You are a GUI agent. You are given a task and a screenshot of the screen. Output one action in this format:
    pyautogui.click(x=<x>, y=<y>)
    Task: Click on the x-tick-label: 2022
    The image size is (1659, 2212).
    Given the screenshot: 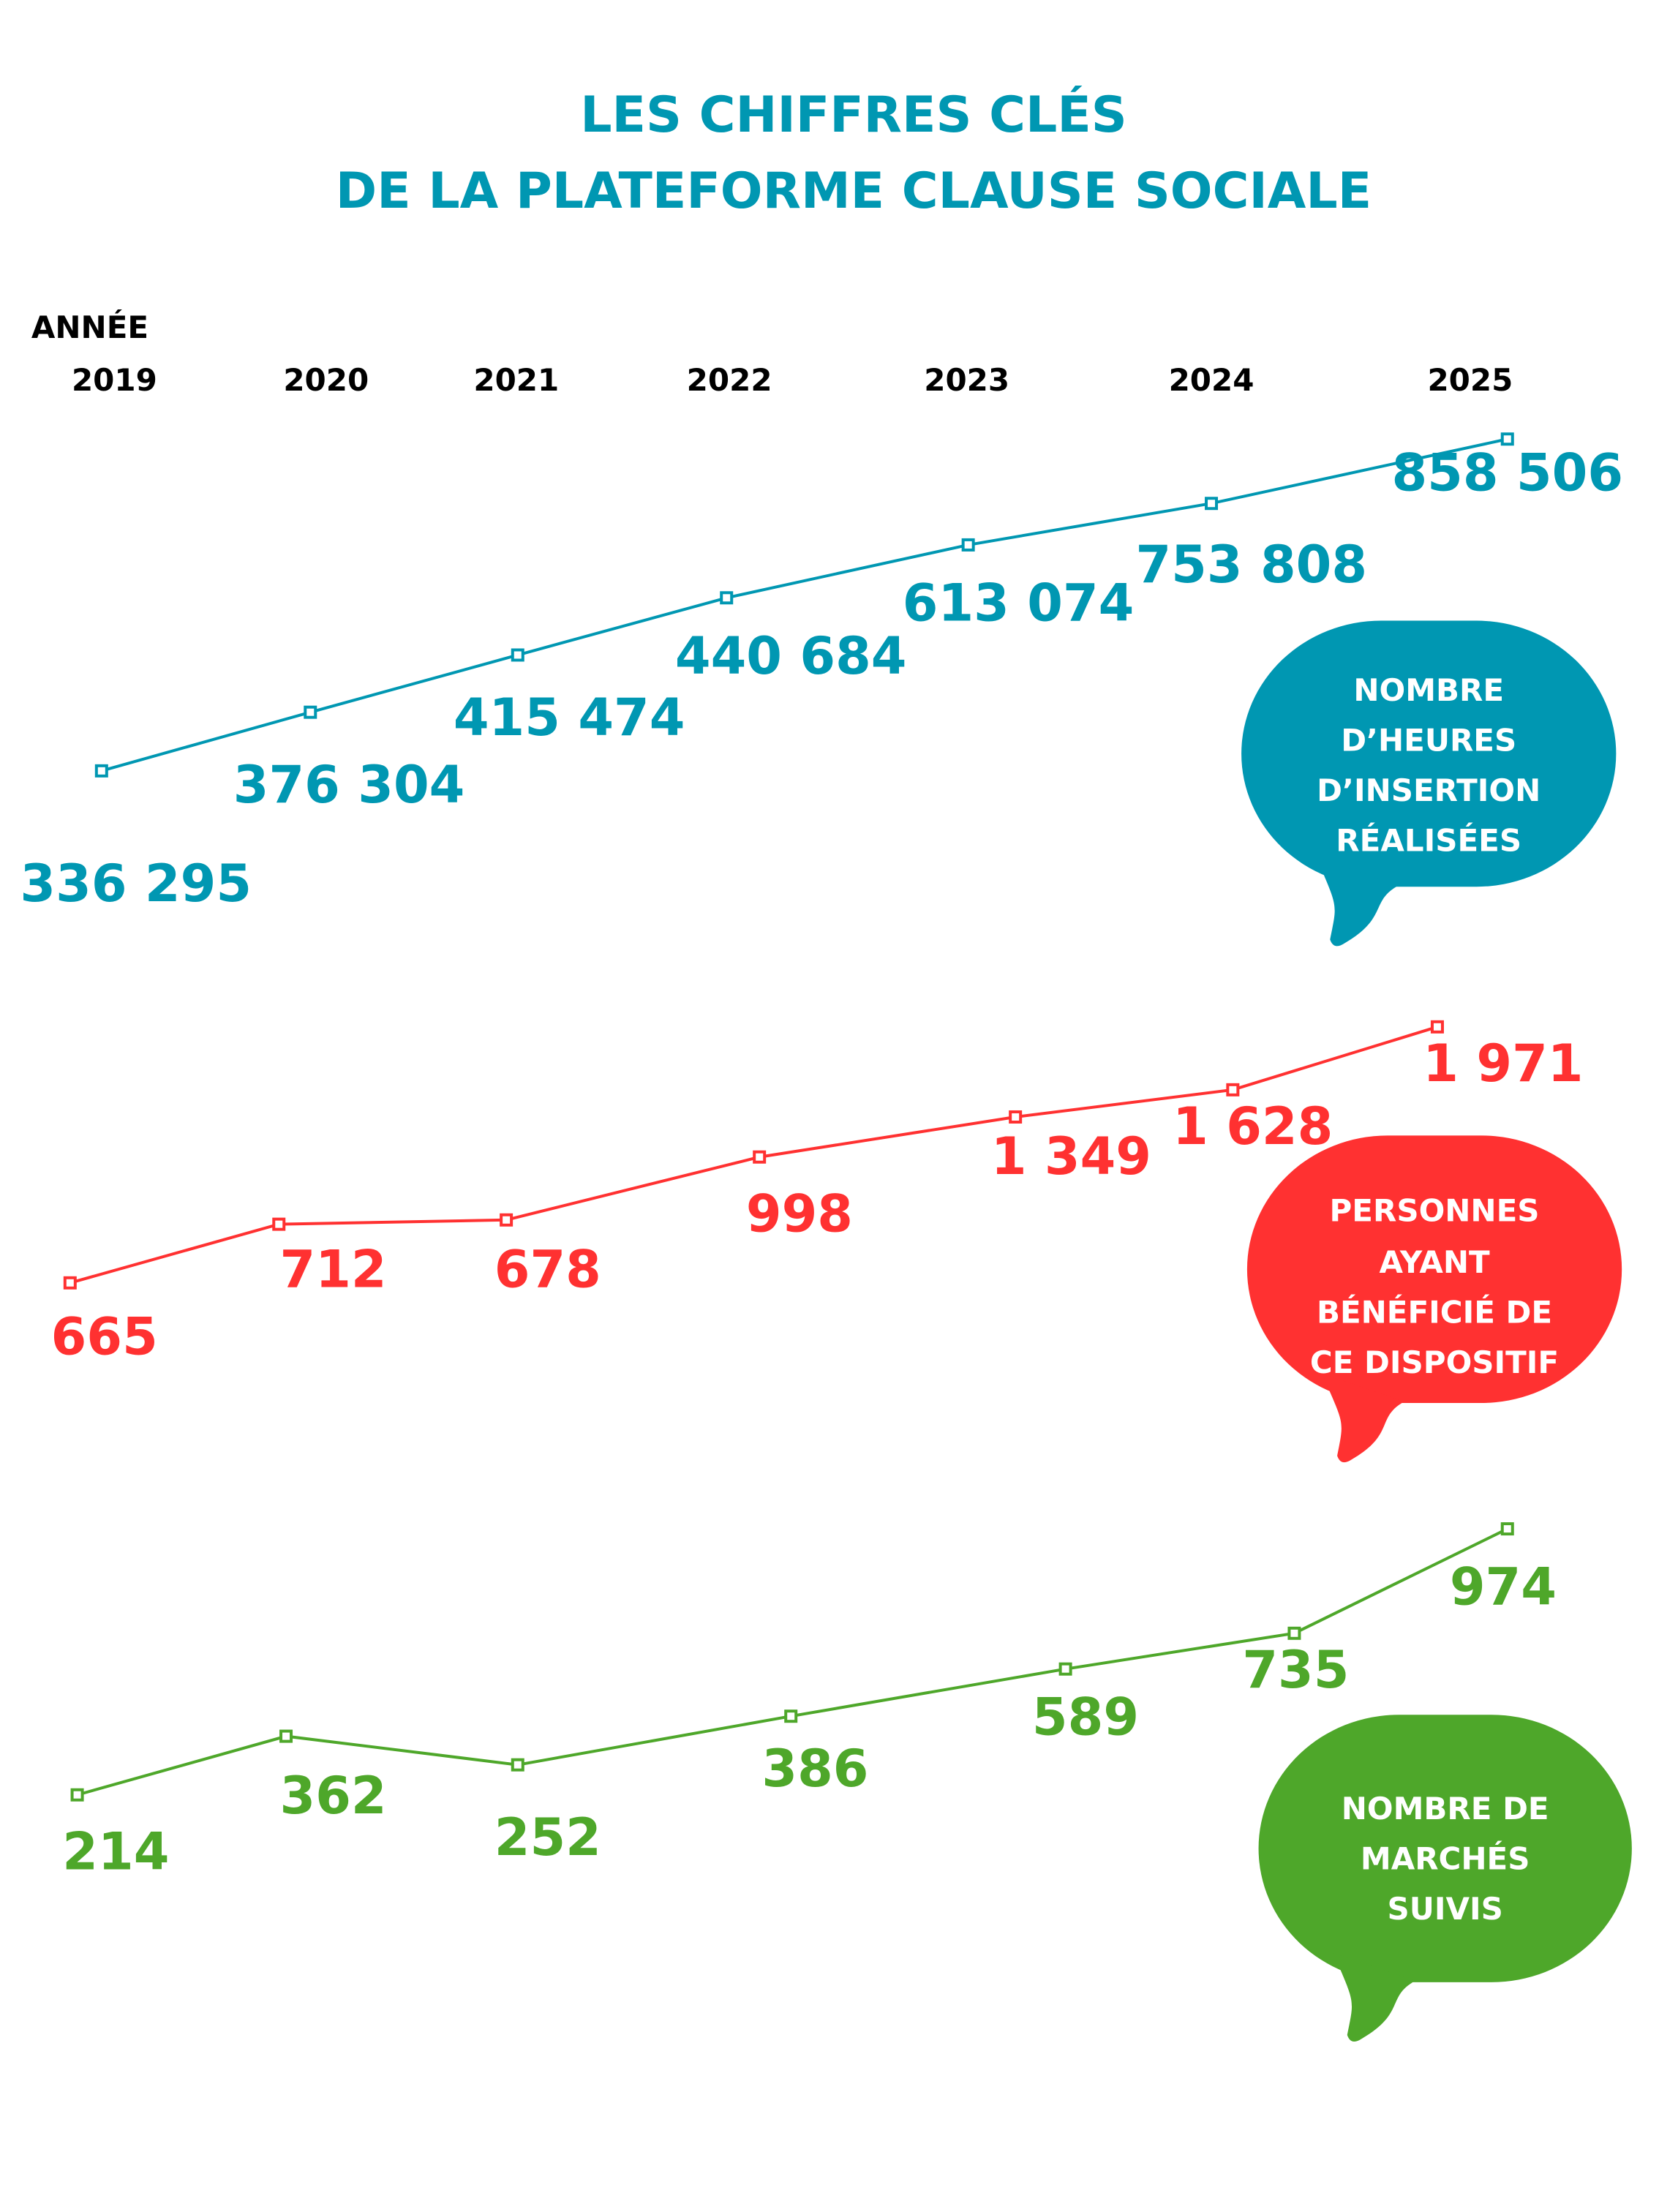 What is the action you would take?
    pyautogui.click(x=729, y=380)
    